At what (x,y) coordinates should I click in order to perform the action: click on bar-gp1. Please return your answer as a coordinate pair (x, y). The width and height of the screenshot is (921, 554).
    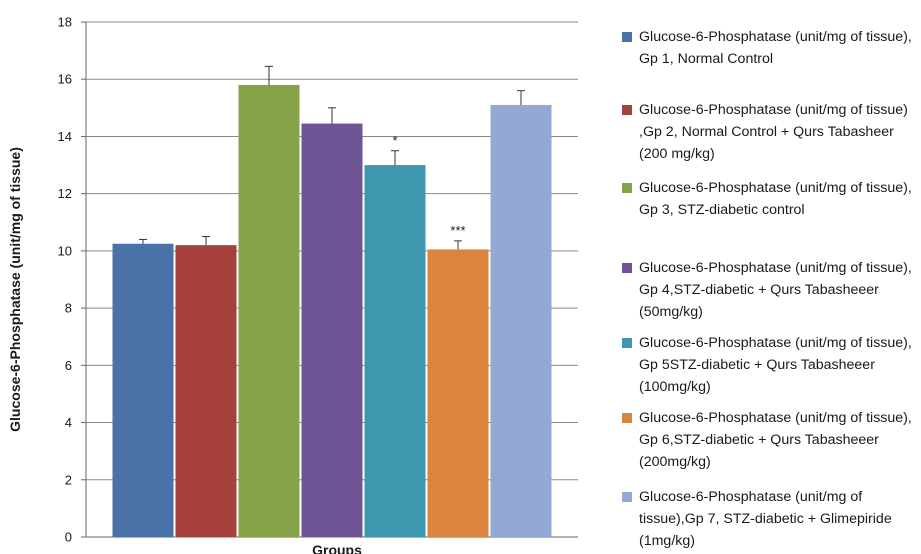
    Looking at the image, I should click on (143, 390).